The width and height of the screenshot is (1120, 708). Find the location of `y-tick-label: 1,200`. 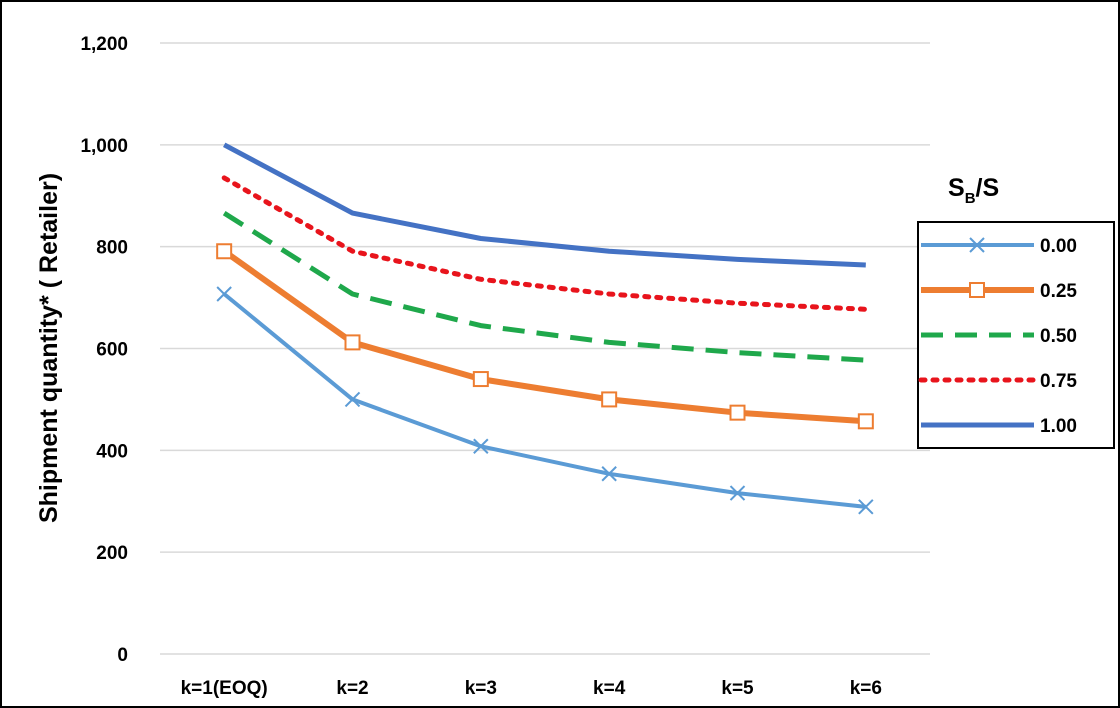

y-tick-label: 1,200 is located at coordinates (104, 44).